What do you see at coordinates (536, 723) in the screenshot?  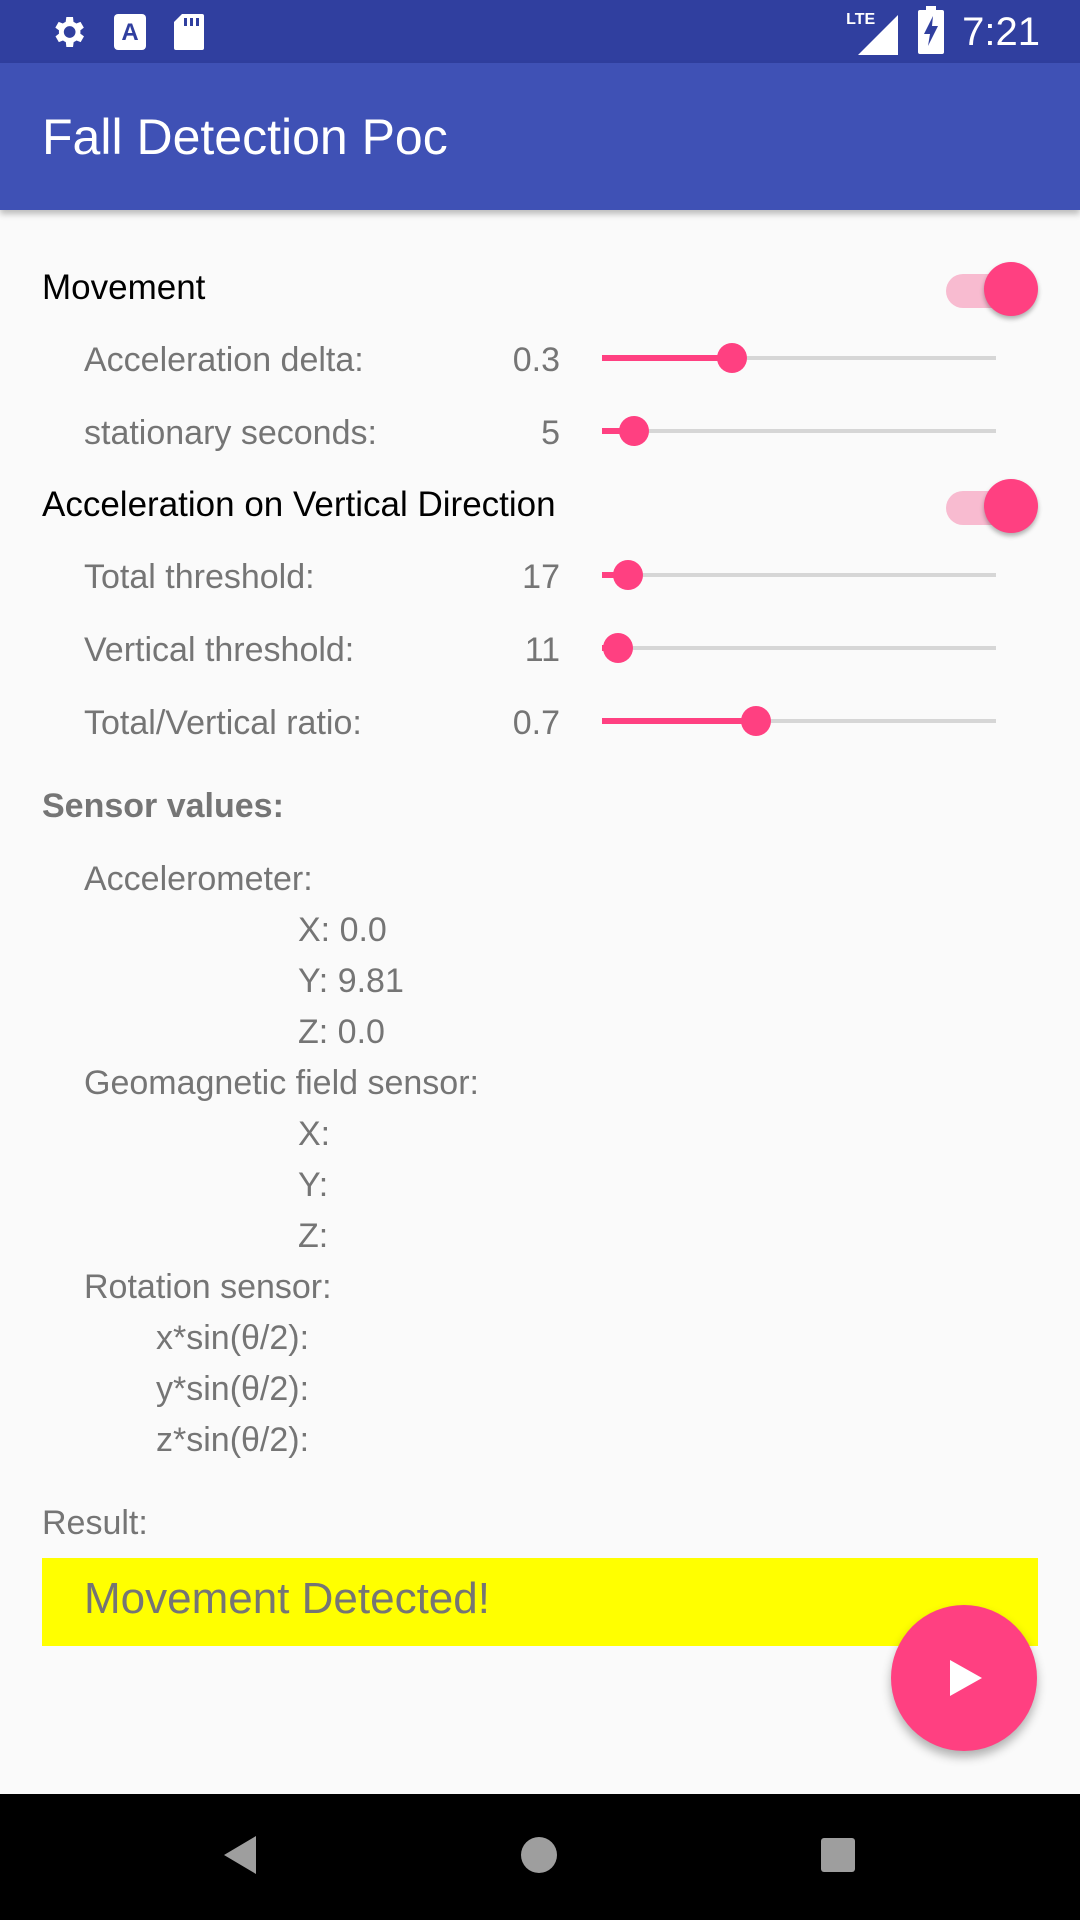 I see `ratio-value: 0.7` at bounding box center [536, 723].